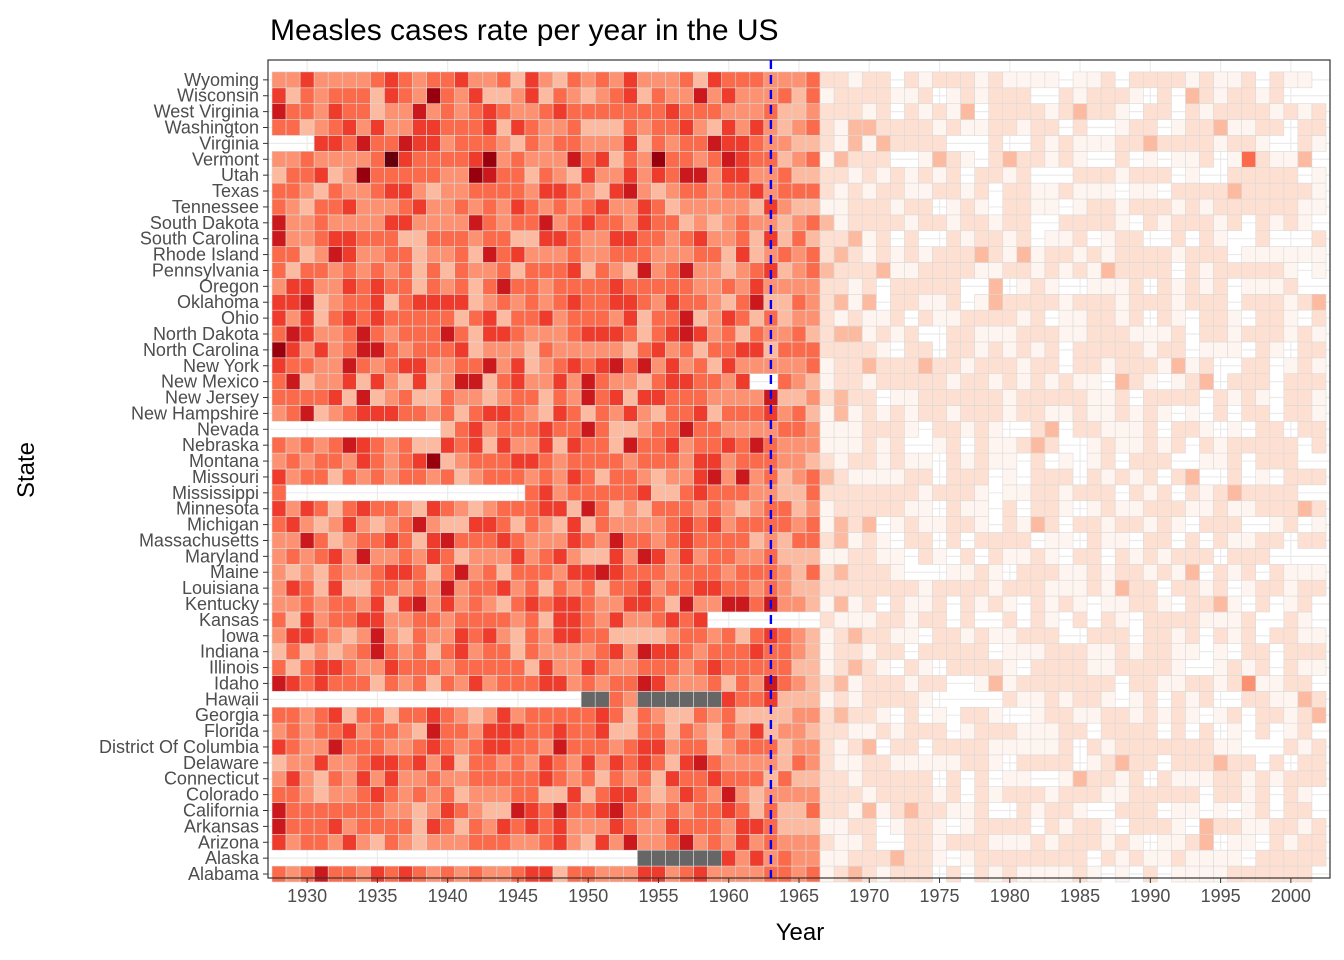  What do you see at coordinates (240, 636) in the screenshot?
I see `y-tick-label: Iowa` at bounding box center [240, 636].